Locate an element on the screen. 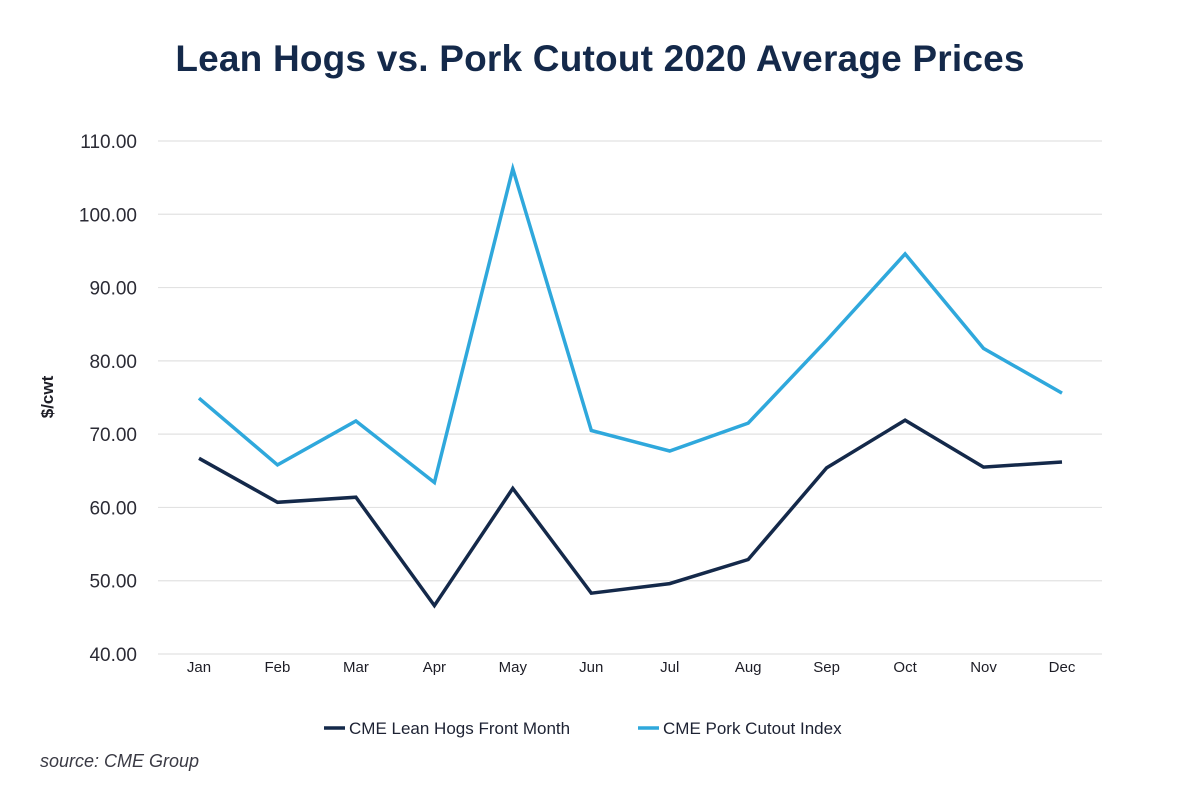  legend-label-pork-cutout: CME Pork Cutout Index is located at coordinates (752, 728).